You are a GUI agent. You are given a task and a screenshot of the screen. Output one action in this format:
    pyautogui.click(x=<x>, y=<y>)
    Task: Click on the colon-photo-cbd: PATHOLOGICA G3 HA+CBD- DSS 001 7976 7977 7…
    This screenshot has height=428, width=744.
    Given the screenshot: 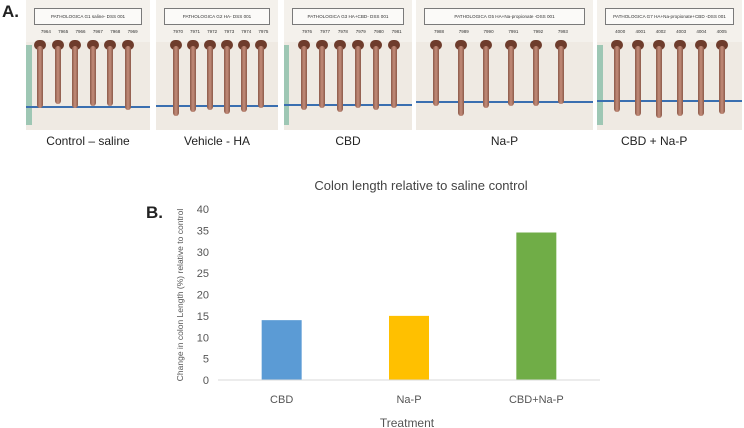 What is the action you would take?
    pyautogui.click(x=348, y=65)
    